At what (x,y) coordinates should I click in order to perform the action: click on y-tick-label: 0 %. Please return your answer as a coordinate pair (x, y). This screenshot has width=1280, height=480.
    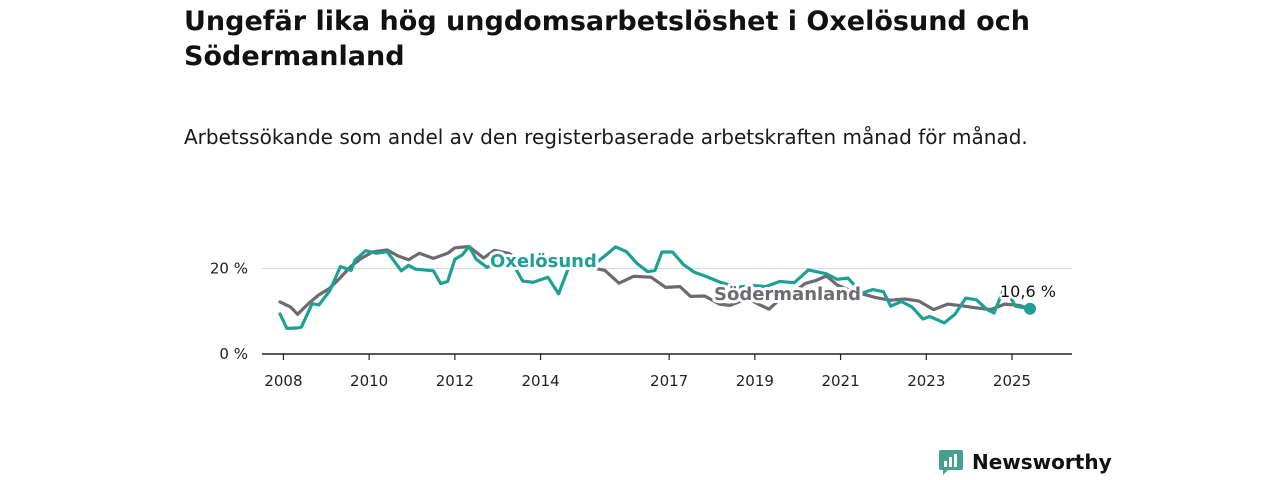
    Looking at the image, I should click on (233, 354).